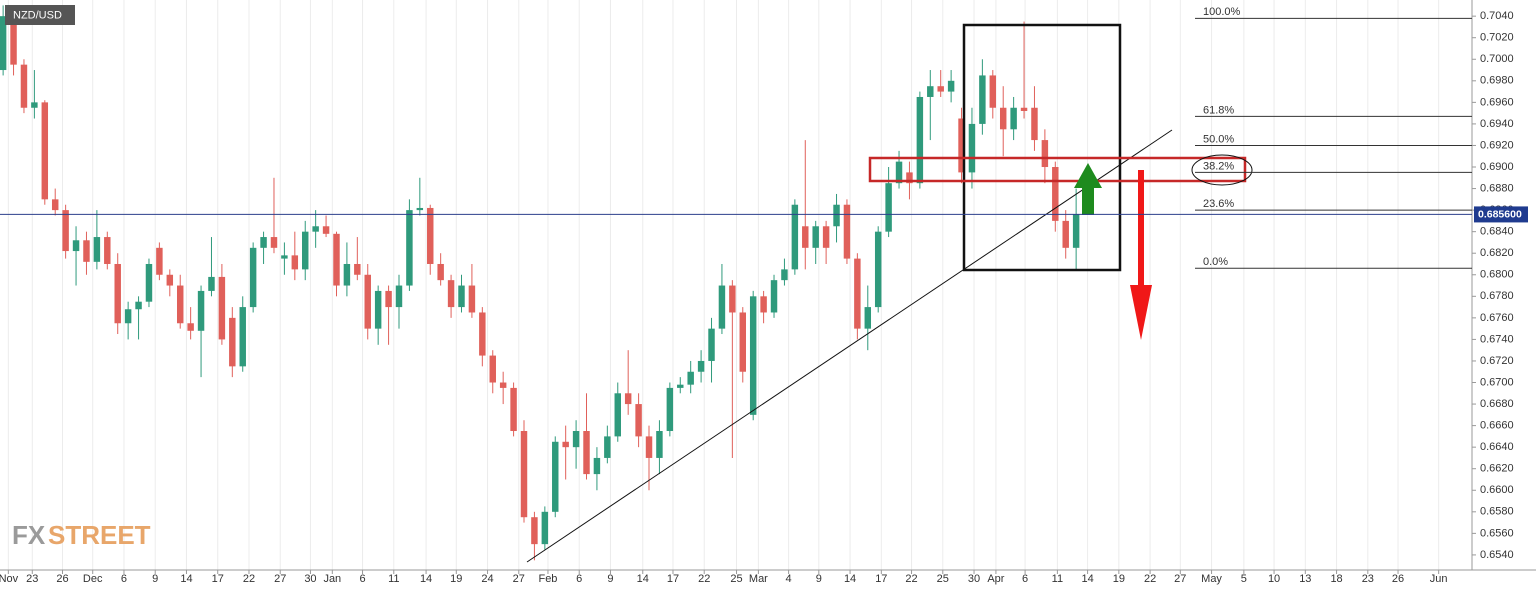 This screenshot has width=1536, height=589. I want to click on y-tick-label: 0.6540, so click(1497, 555).